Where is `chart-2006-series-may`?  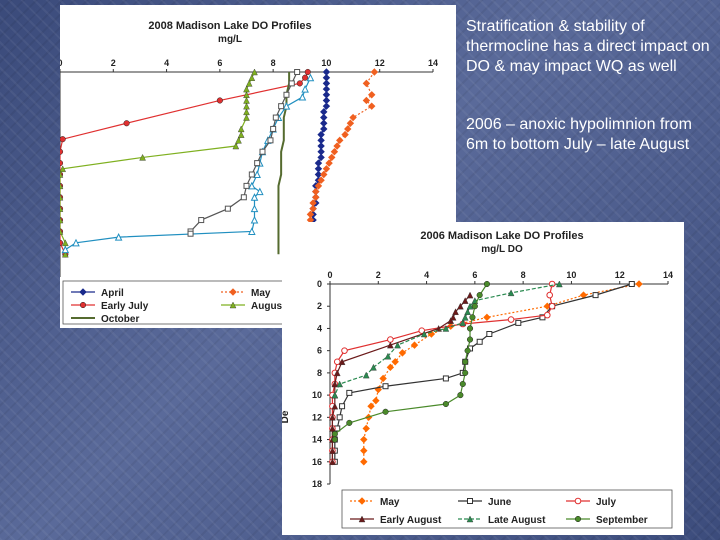
chart-2006-series-may is located at coordinates (501, 373).